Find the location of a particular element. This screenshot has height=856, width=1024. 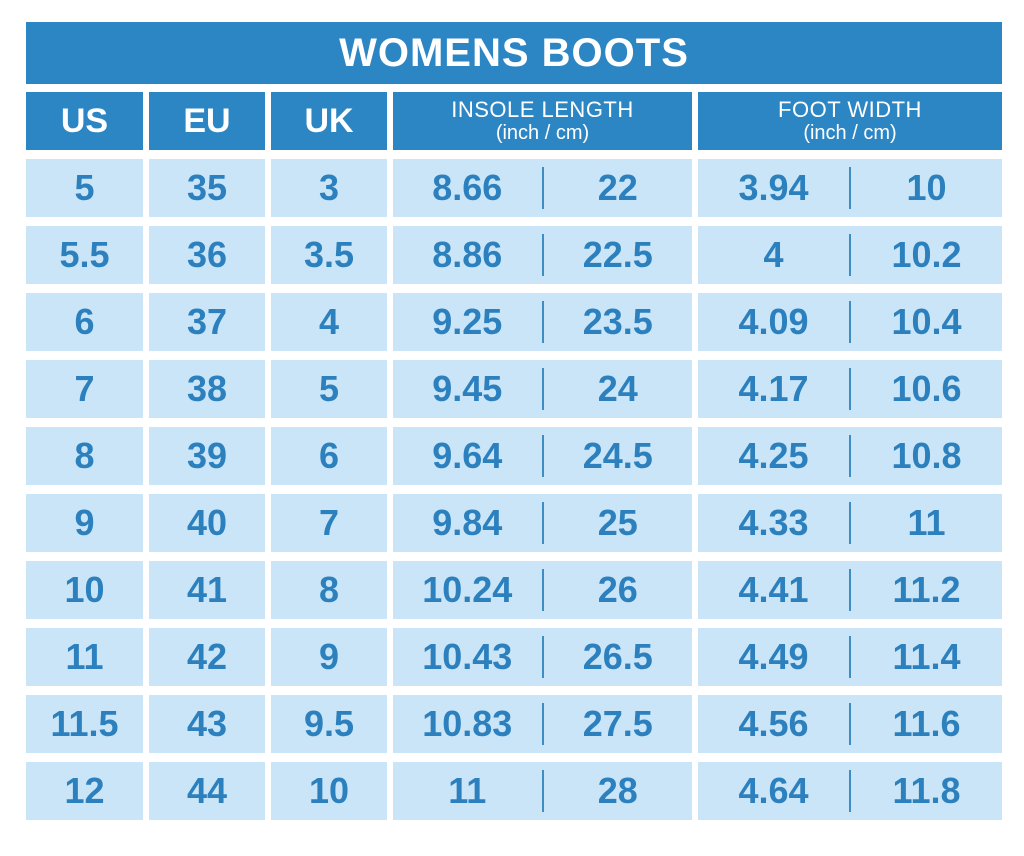

eu-value-cell: 36 is located at coordinates (207, 255).